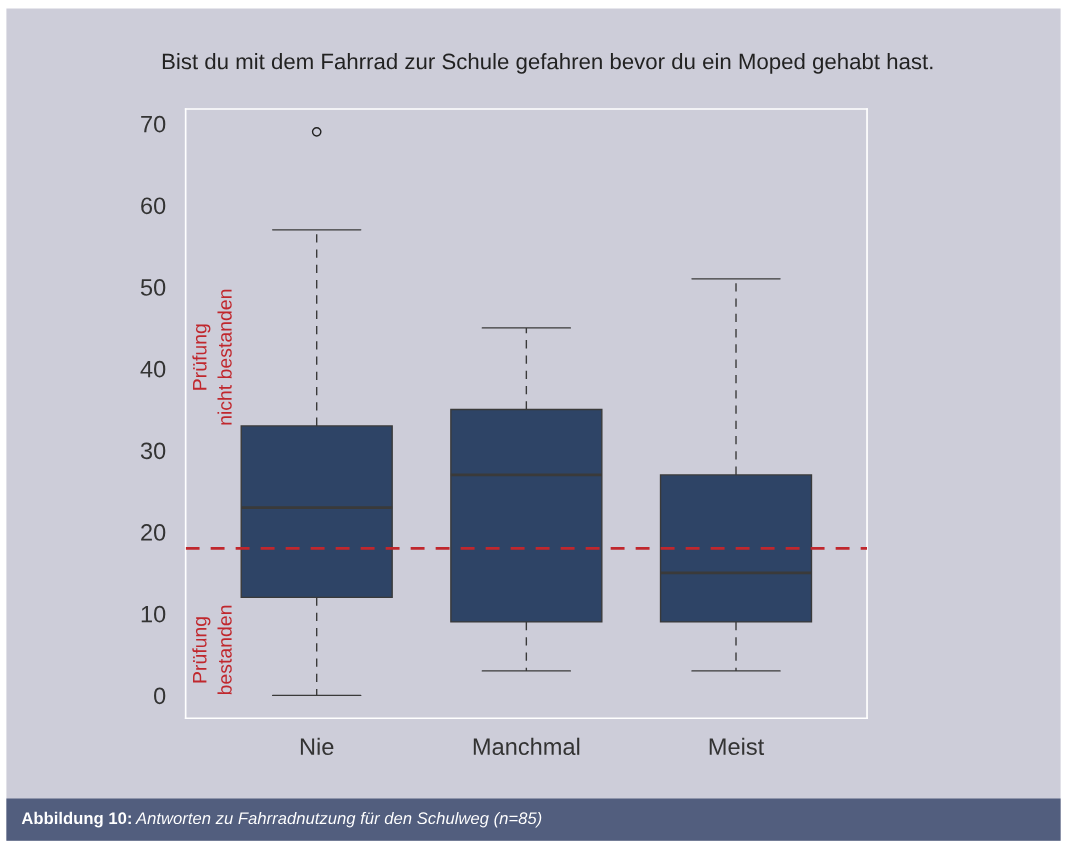 The width and height of the screenshot is (1067, 845). What do you see at coordinates (338, 819) in the screenshot?
I see `text: Antworten zu Fahrradnutzung für den Schulweg (n=85)` at bounding box center [338, 819].